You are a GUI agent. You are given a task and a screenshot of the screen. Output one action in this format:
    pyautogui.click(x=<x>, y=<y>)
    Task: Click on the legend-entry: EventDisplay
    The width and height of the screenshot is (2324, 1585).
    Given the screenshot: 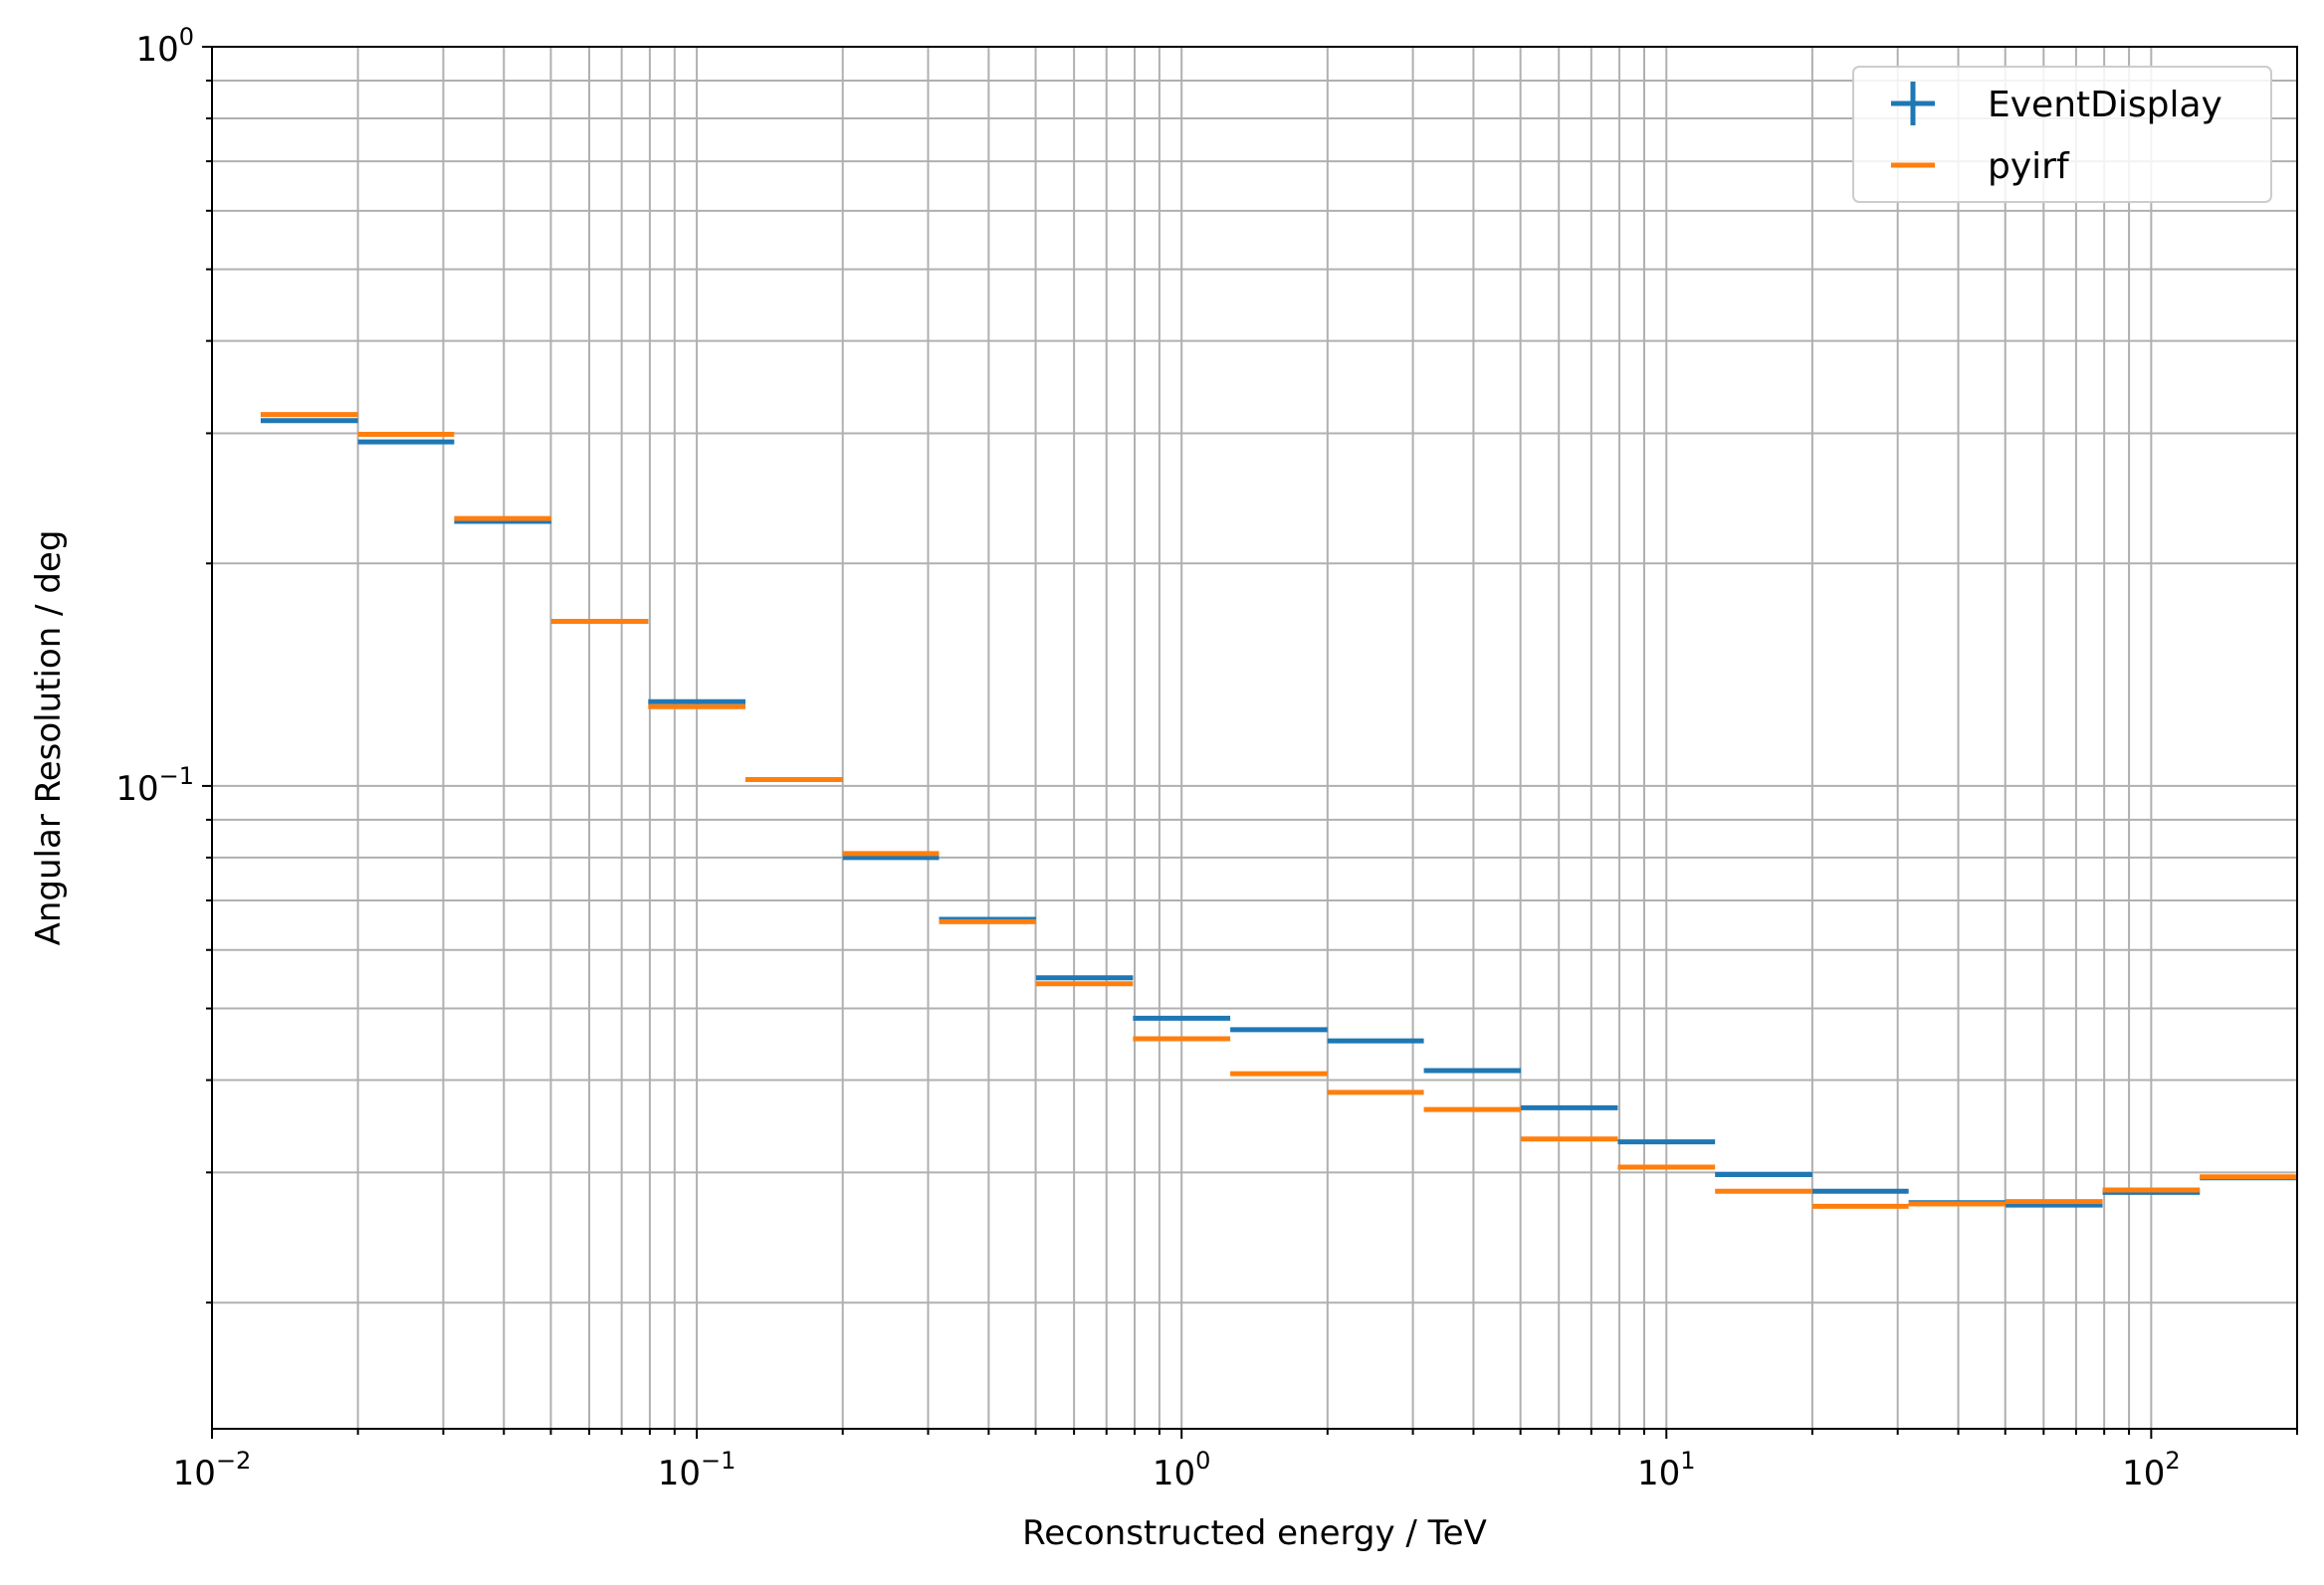 What is the action you would take?
    pyautogui.click(x=2056, y=103)
    